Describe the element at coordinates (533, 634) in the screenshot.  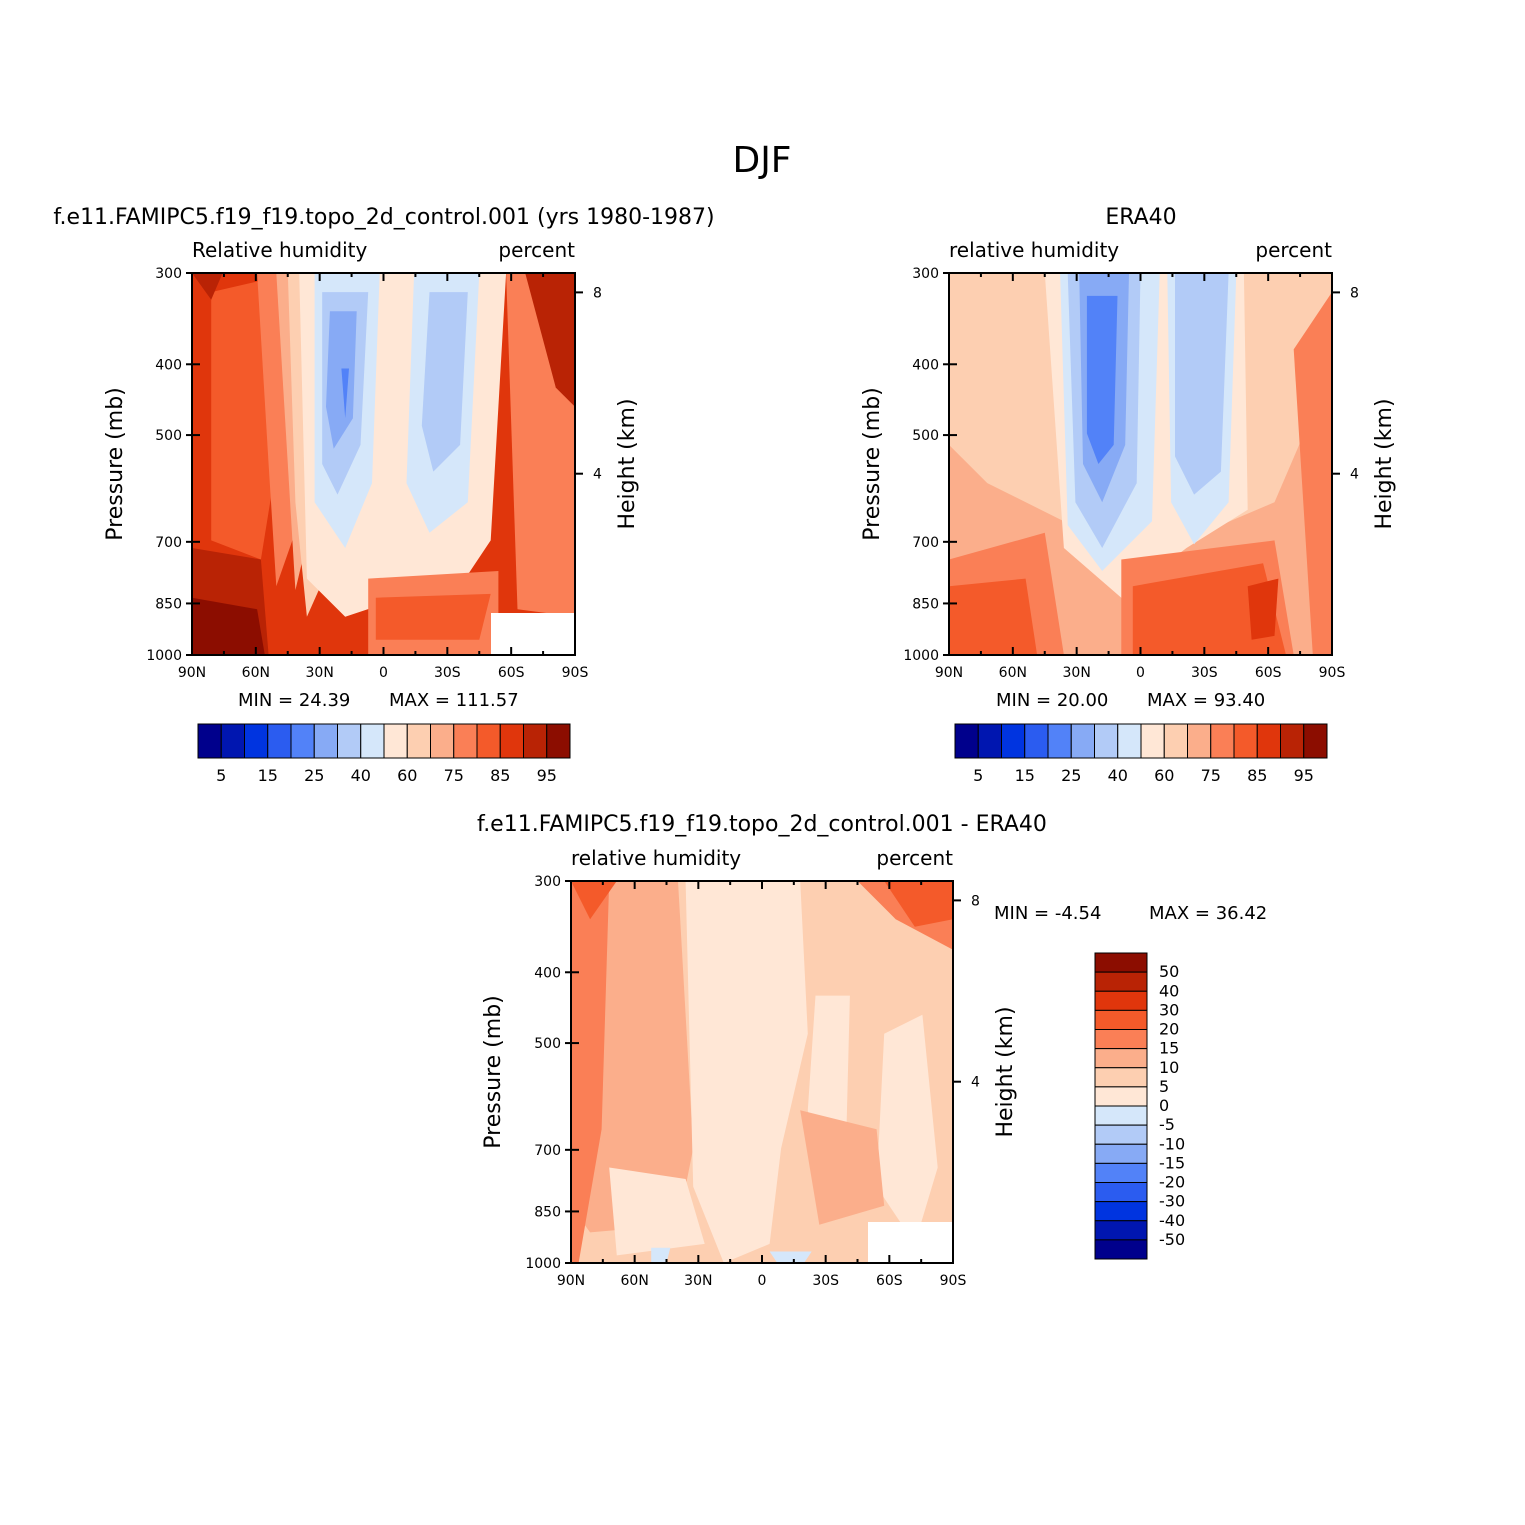
I see `missing-data-region` at that location.